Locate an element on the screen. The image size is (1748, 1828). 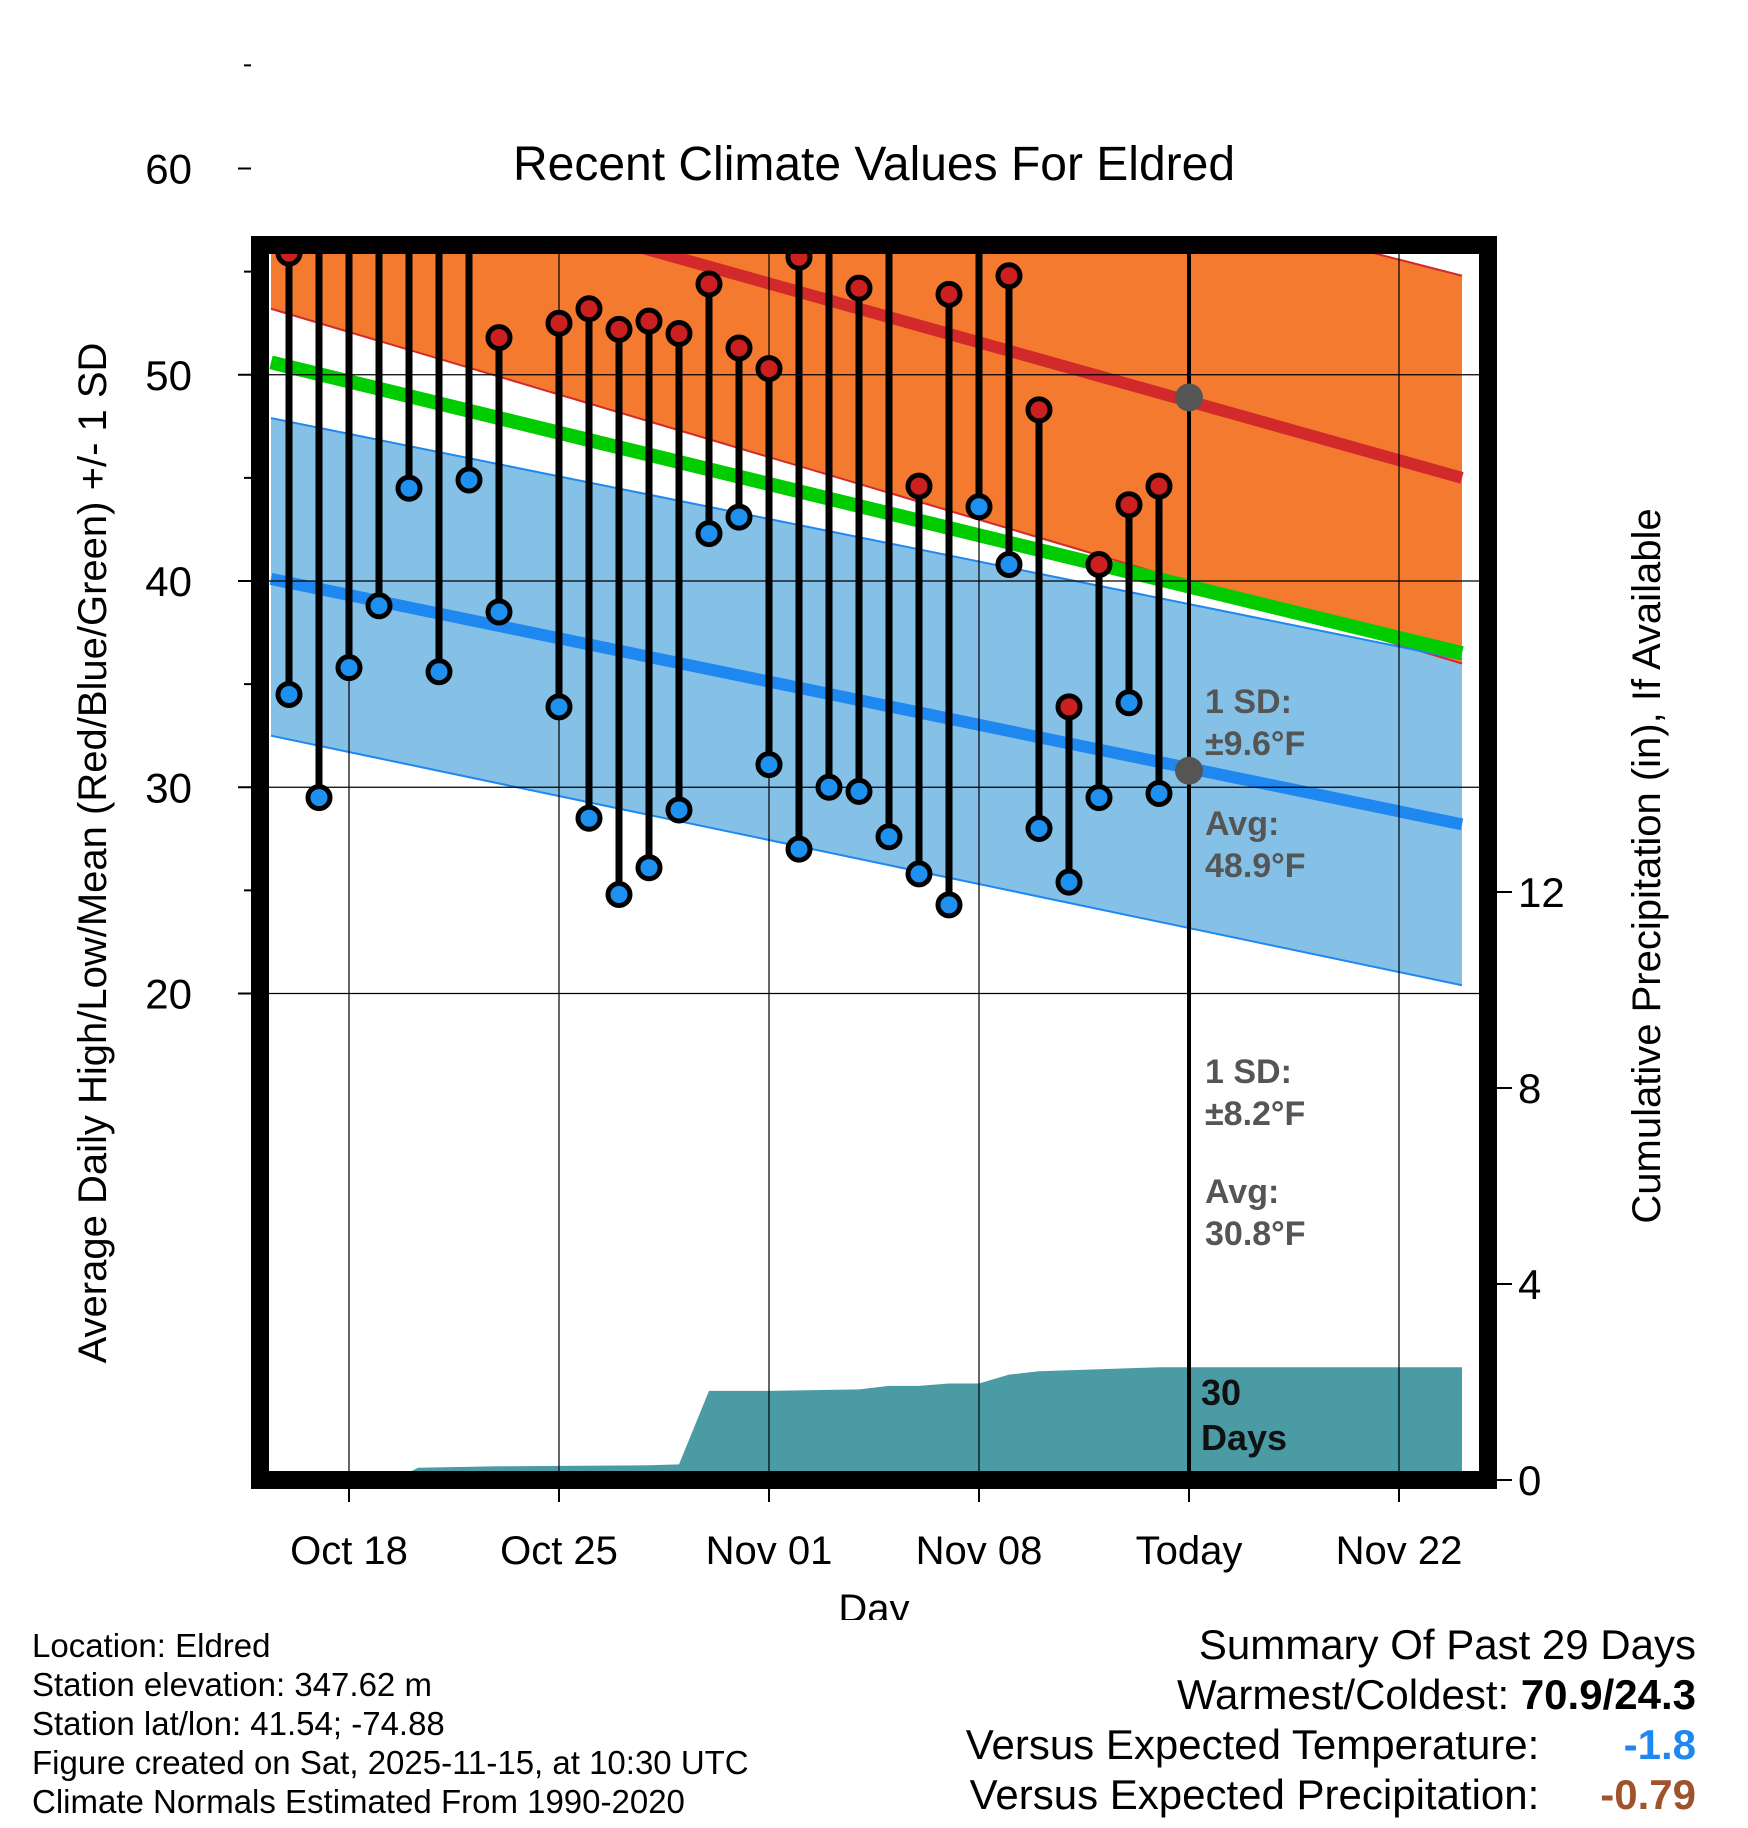
y-tick-label: 60 is located at coordinates (168, 169).